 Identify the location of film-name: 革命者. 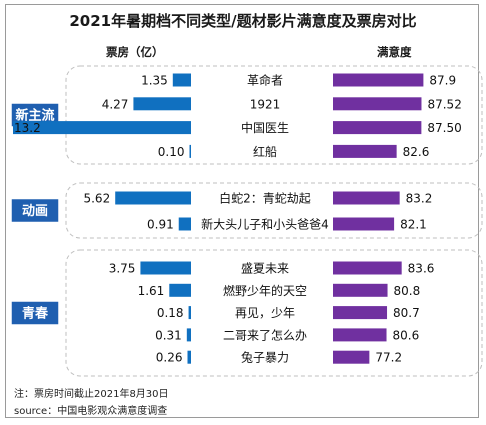
(265, 80).